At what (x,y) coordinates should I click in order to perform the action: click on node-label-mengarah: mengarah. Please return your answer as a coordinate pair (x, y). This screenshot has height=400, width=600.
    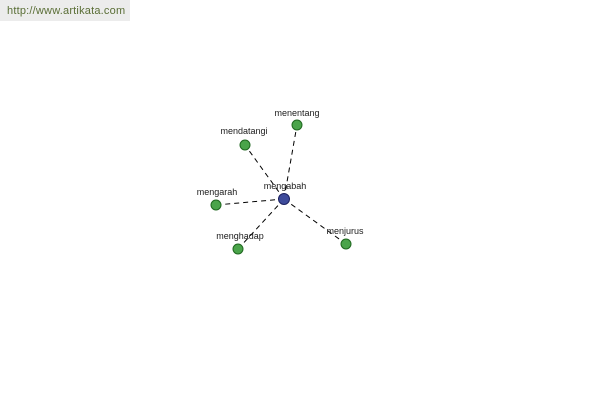
    Looking at the image, I should click on (217, 192).